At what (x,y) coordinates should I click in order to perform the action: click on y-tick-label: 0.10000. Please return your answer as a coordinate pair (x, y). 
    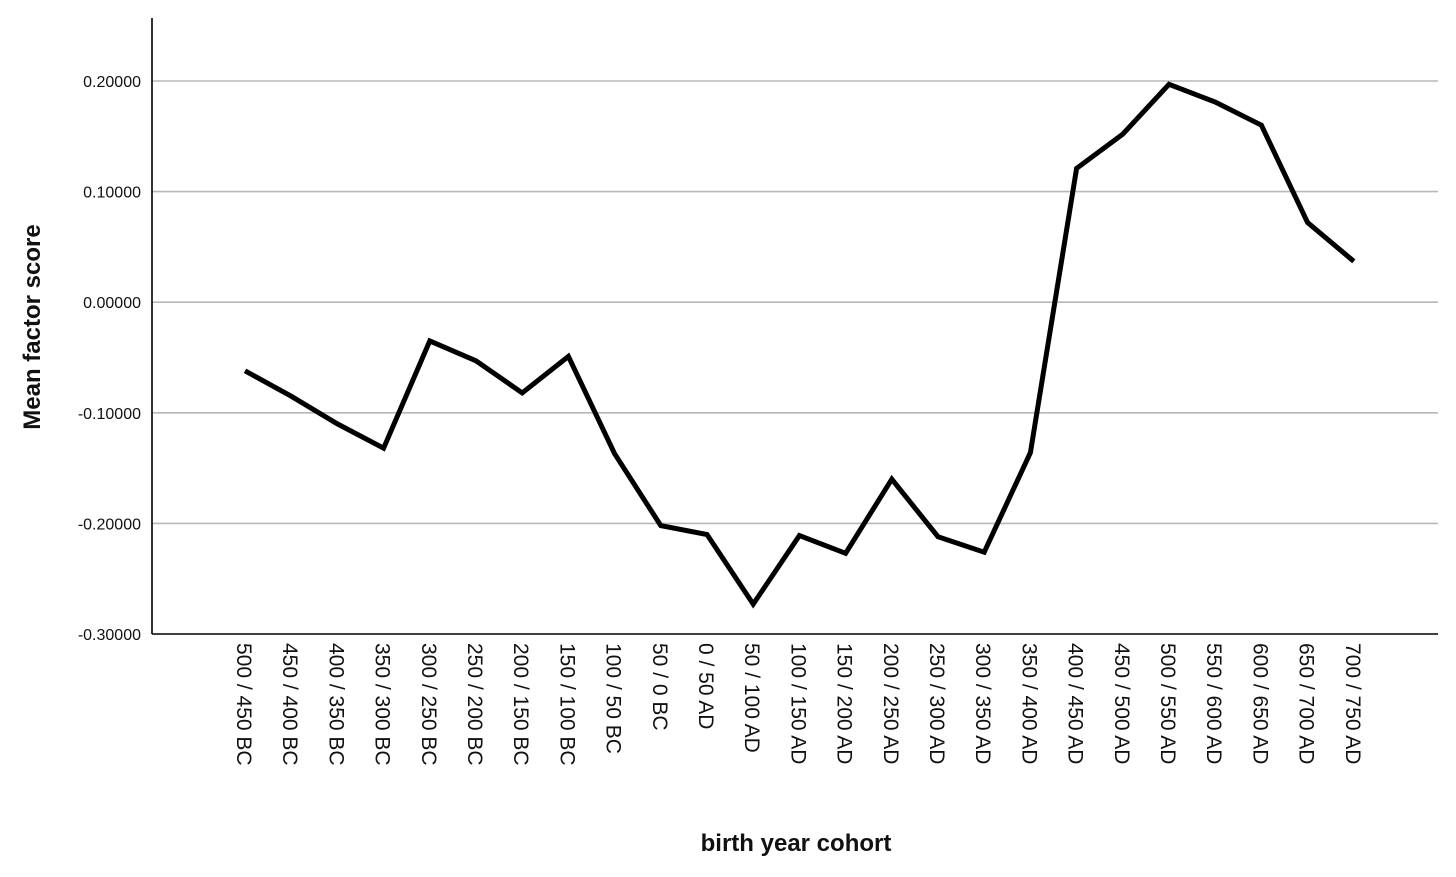
    Looking at the image, I should click on (112, 193).